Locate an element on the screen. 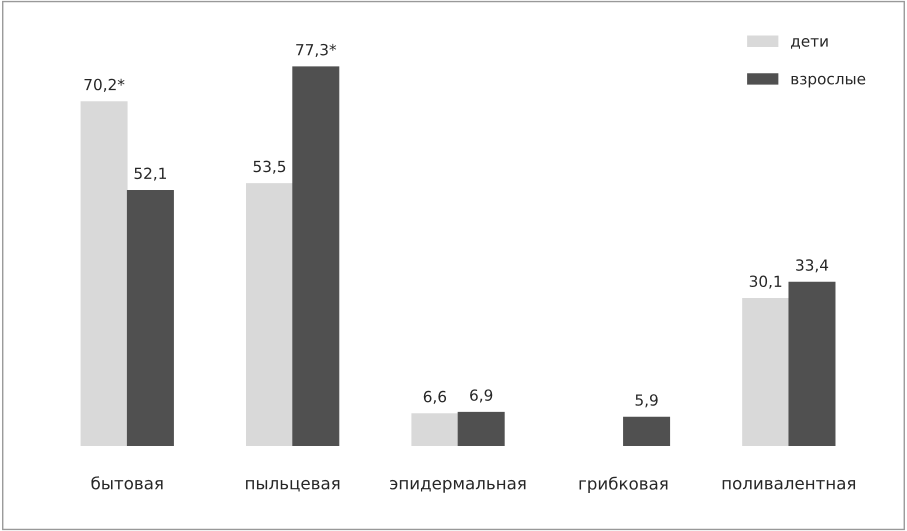 The height and width of the screenshot is (531, 907). data-label: 33,4 is located at coordinates (812, 265).